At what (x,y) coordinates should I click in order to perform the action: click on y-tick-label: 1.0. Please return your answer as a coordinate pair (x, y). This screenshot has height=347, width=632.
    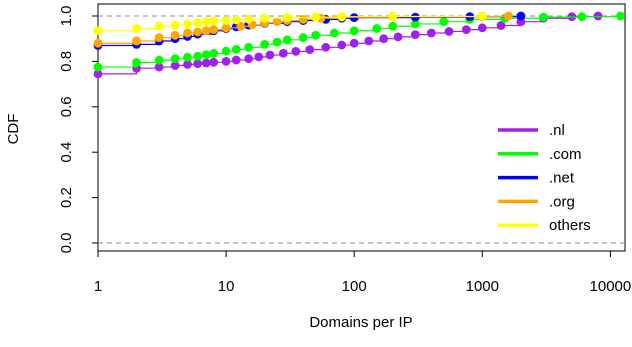
    Looking at the image, I should click on (66, 16).